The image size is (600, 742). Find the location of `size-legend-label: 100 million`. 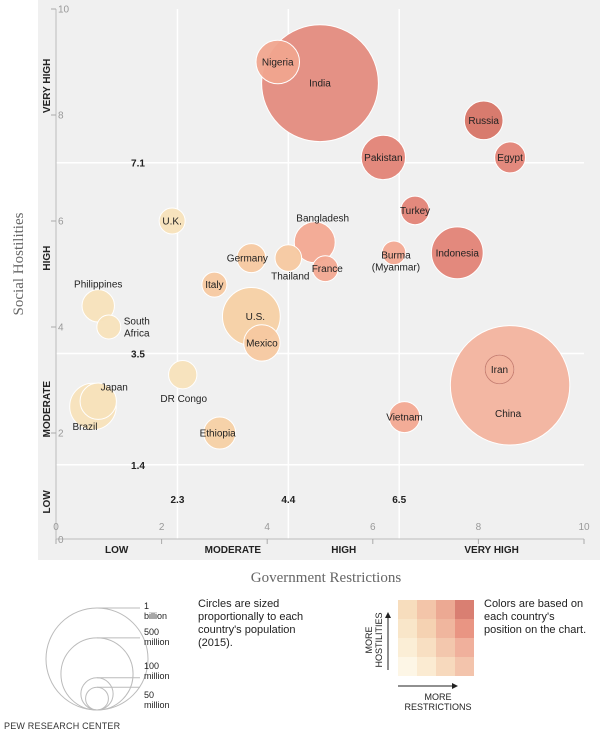

size-legend-label: 100 million is located at coordinates (157, 671).